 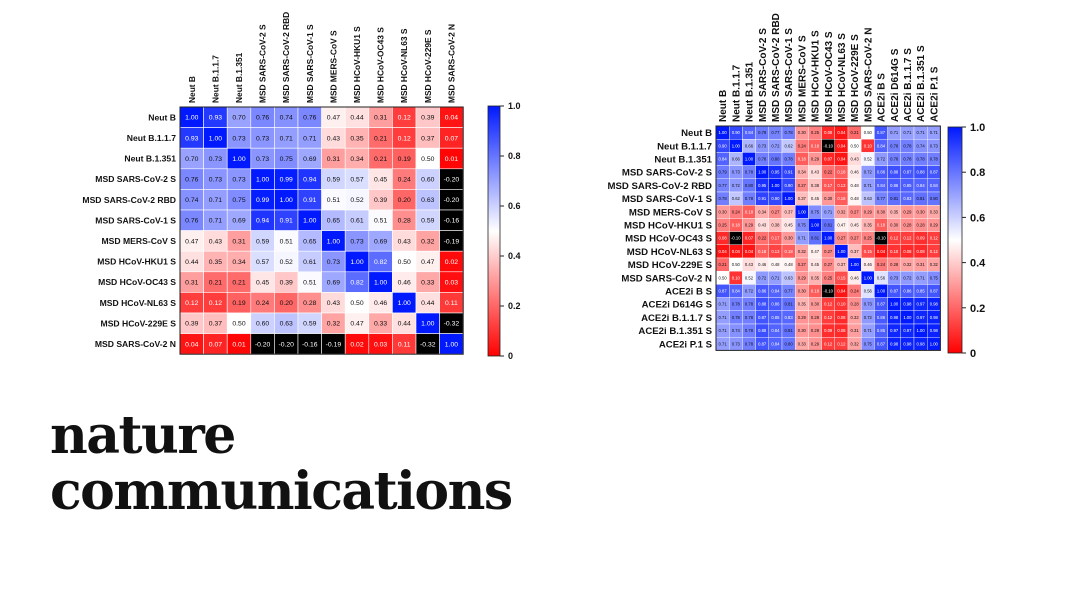 What do you see at coordinates (404, 65) in the screenshot?
I see `column-label: MSD HCoV-NL63 S` at bounding box center [404, 65].